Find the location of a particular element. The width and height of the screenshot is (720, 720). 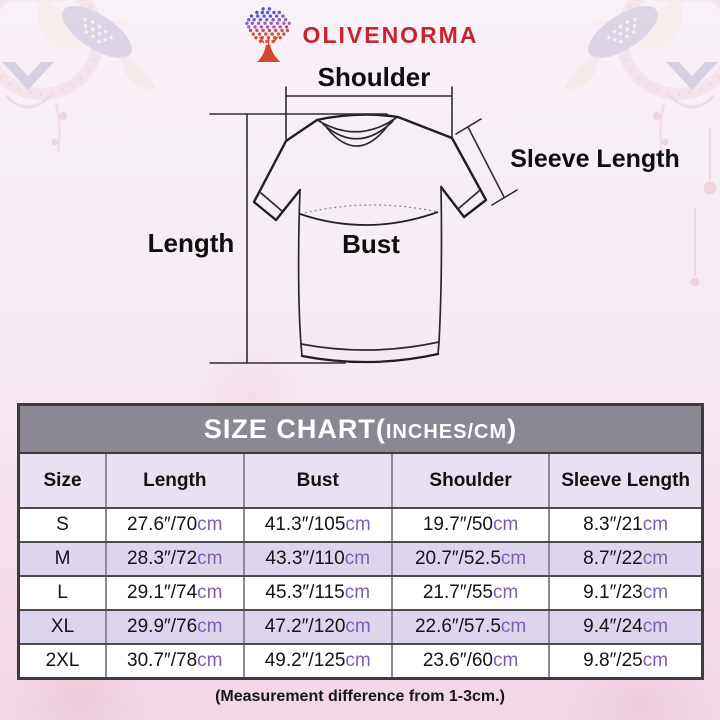

measurement-cell: 9.1″/23cm is located at coordinates (626, 593).